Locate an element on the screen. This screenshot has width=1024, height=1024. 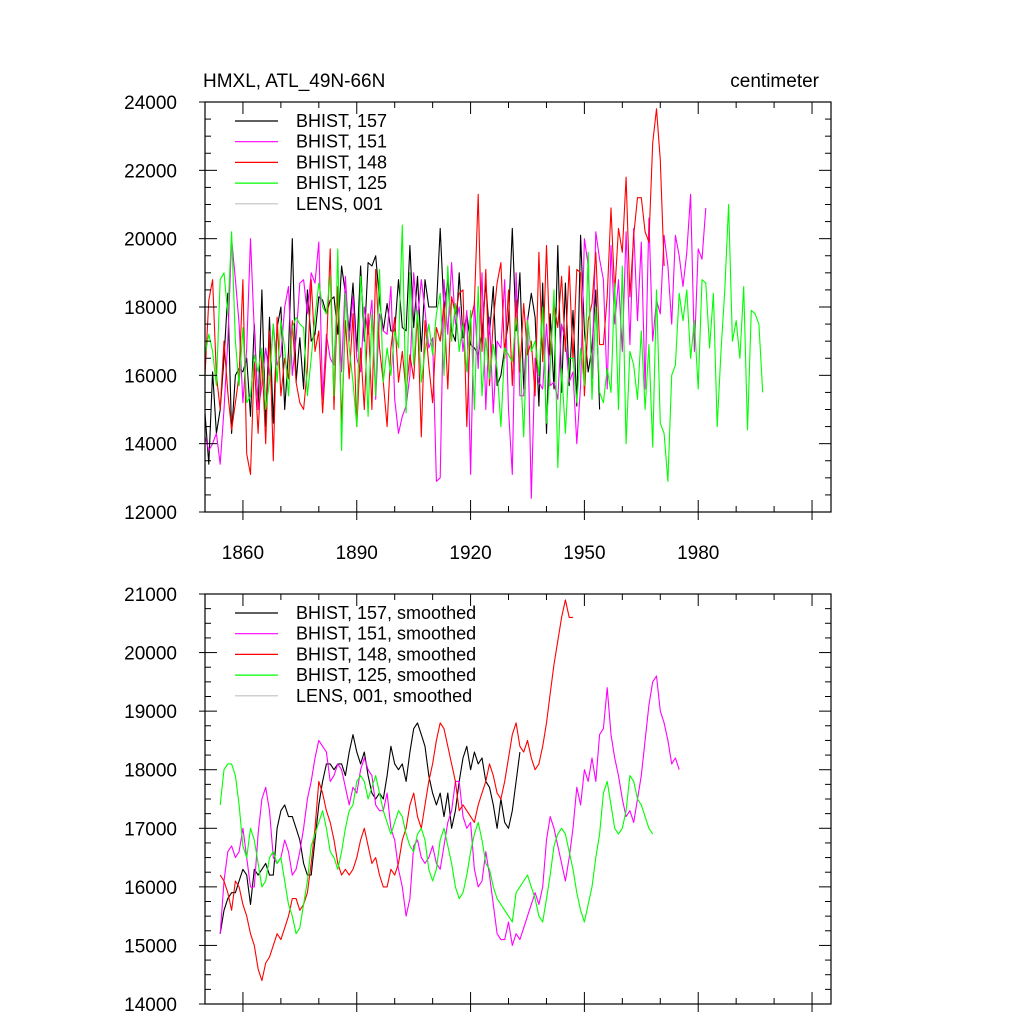
bottom-y-tick-label: 15000 is located at coordinates (150, 946).